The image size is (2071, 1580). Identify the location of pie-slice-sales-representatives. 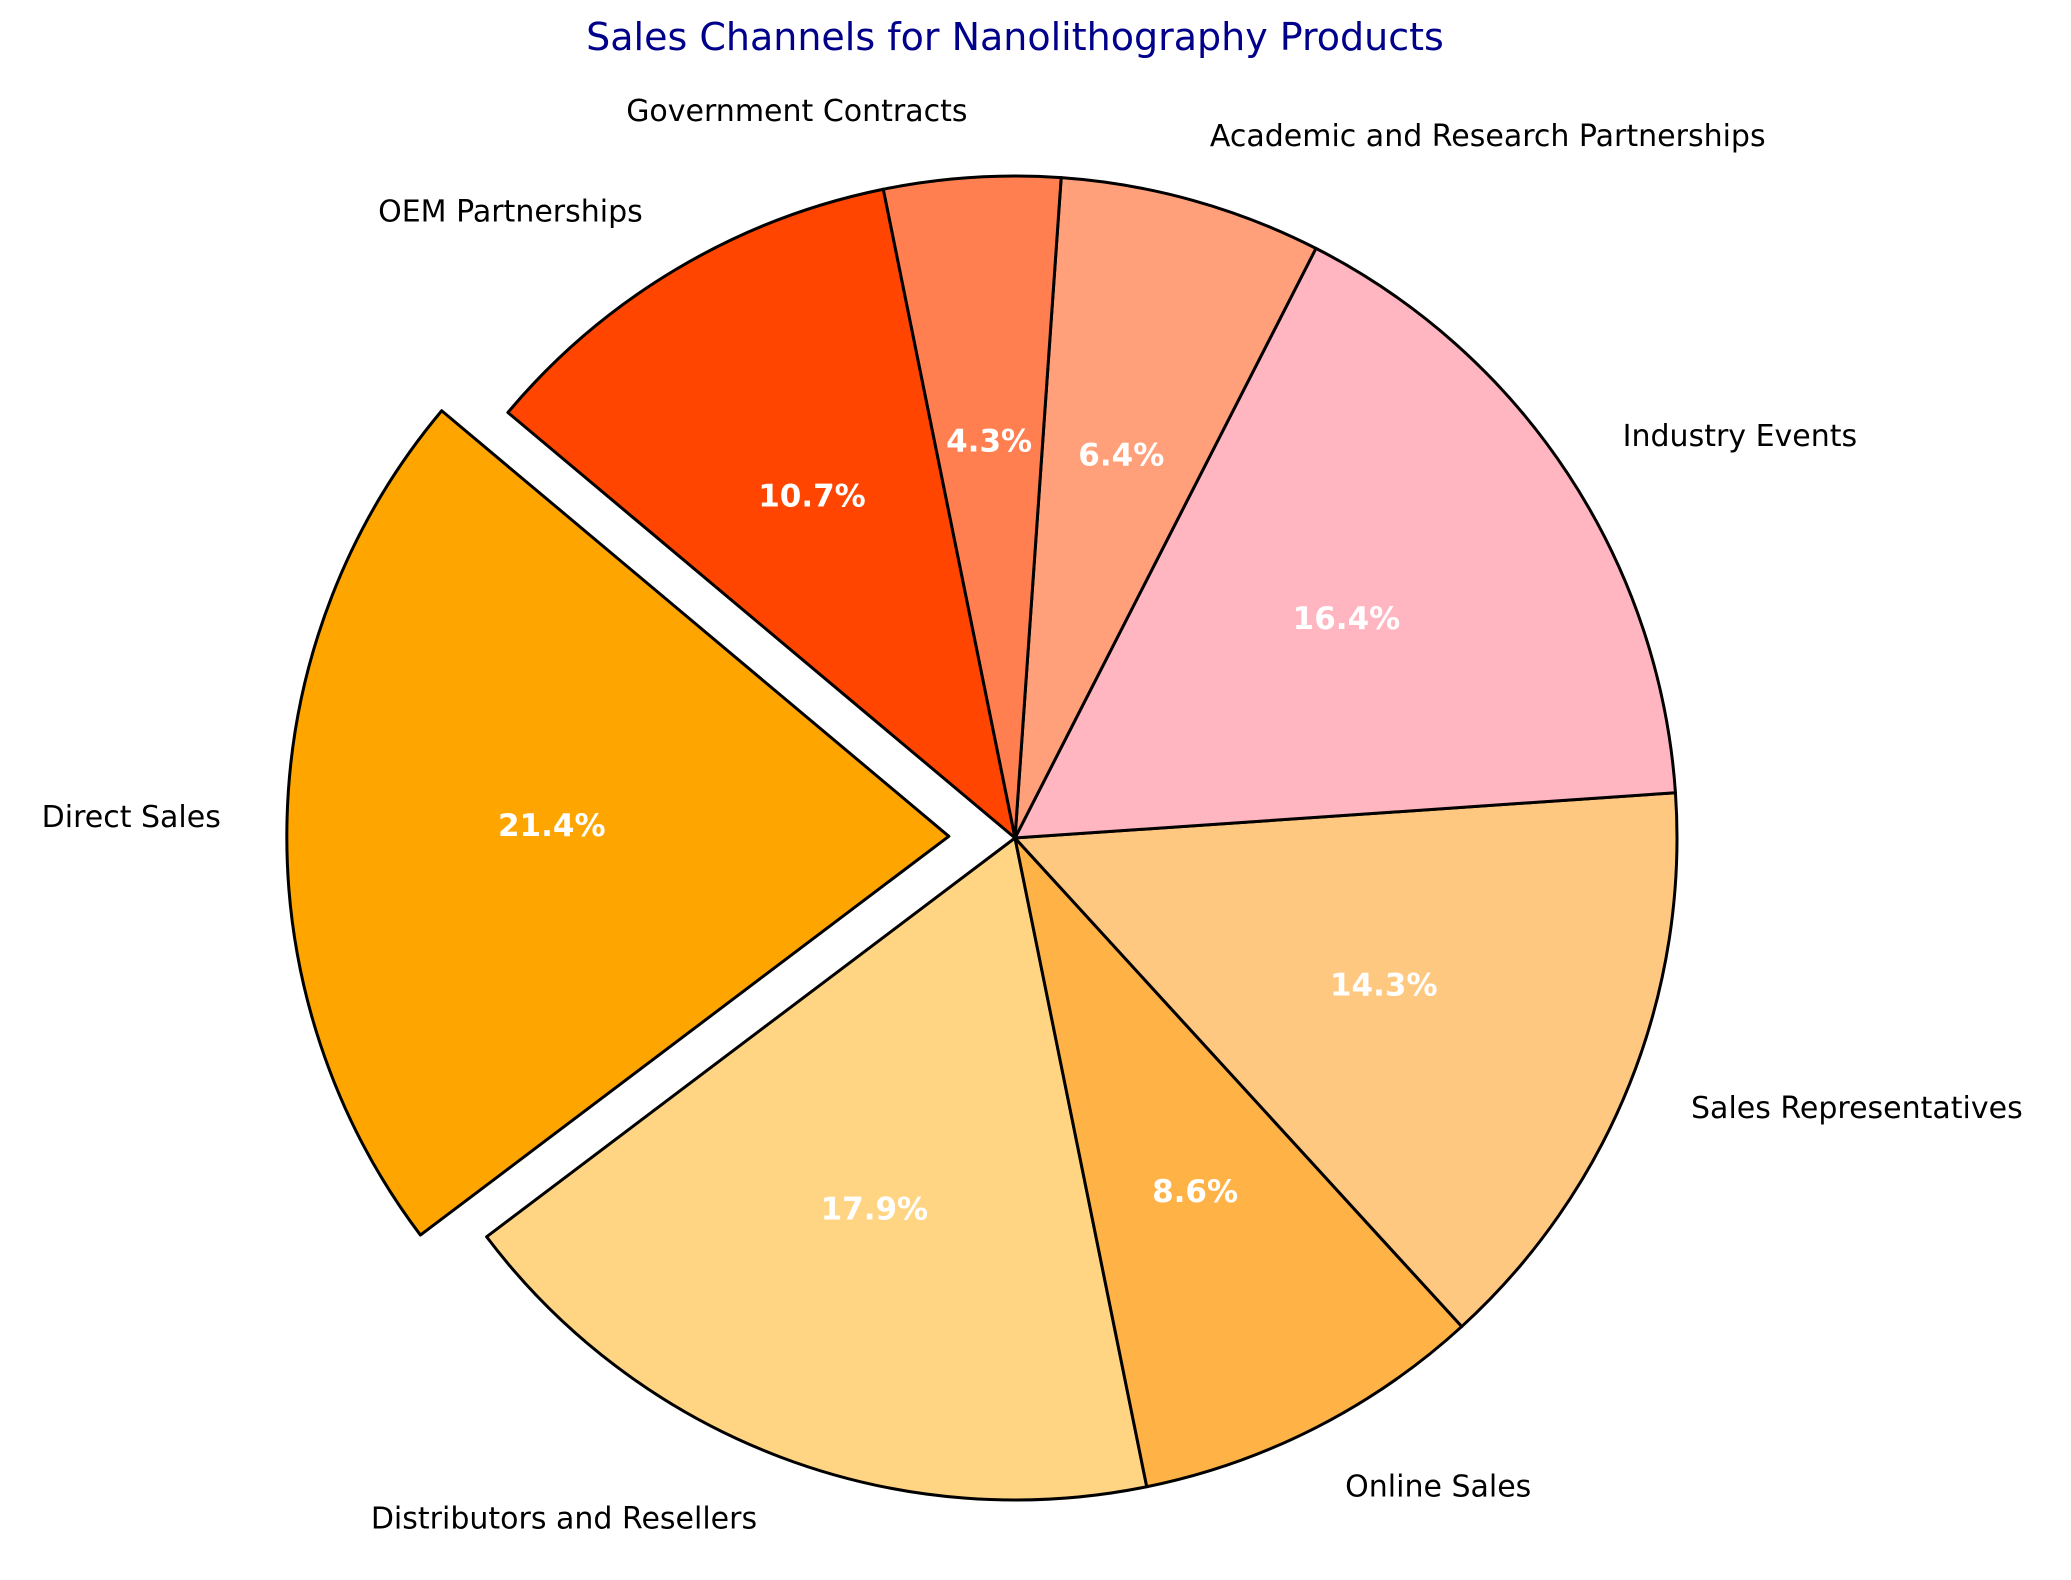
(1346, 1060).